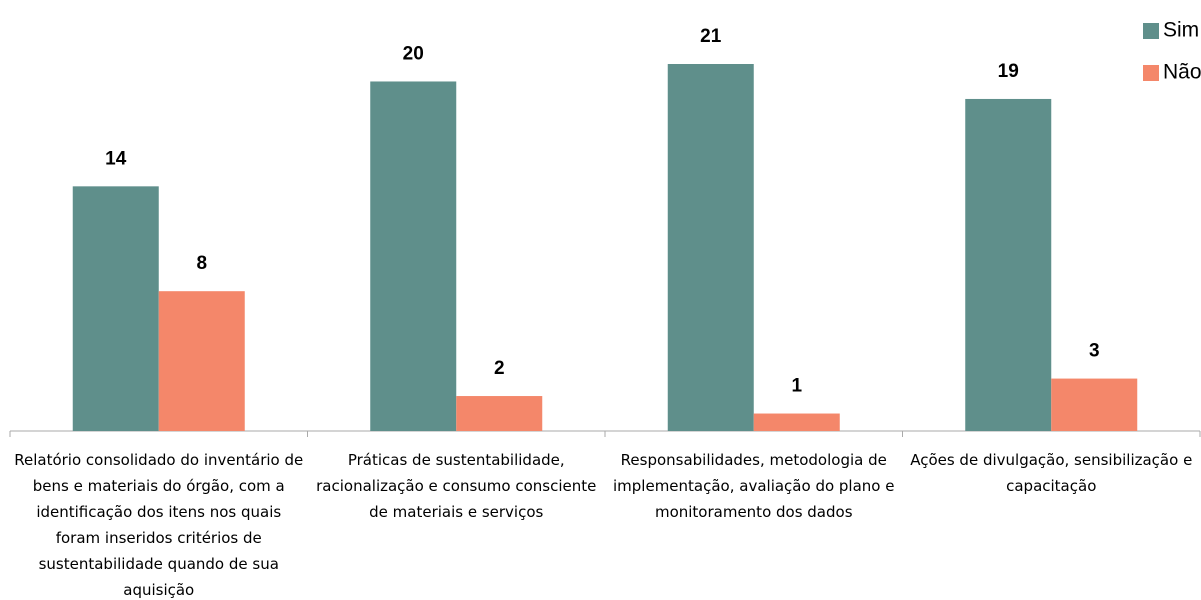  I want to click on data-label: 21, so click(711, 36).